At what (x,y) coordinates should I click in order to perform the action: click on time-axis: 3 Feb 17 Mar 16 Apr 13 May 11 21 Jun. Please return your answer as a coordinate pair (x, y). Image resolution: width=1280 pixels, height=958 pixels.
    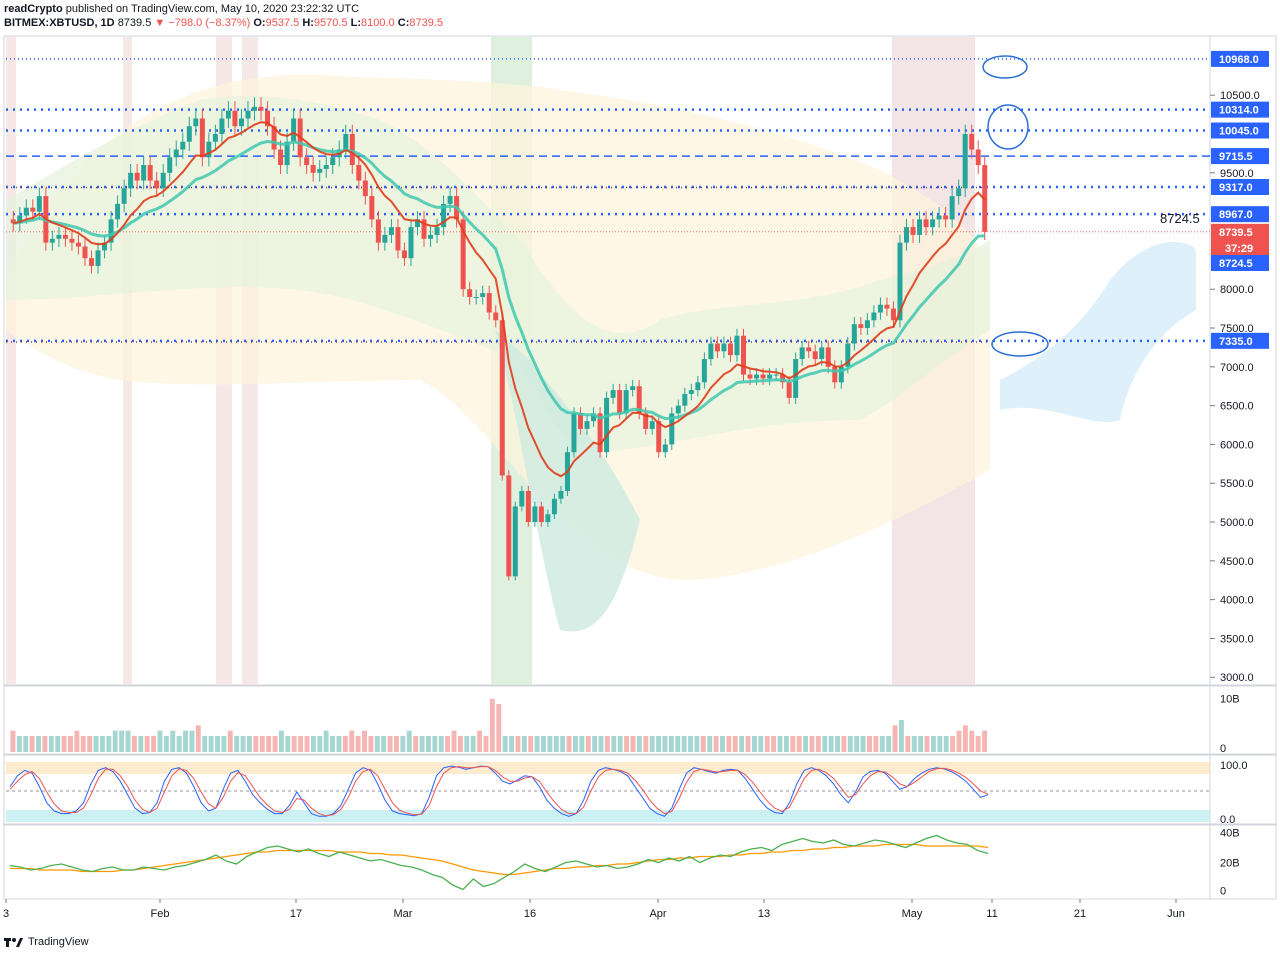
    Looking at the image, I should click on (594, 909).